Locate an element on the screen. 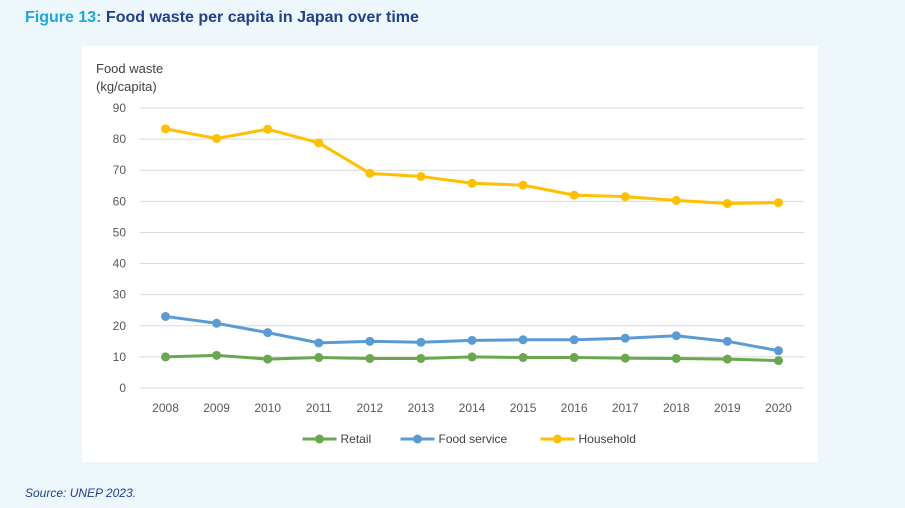 The image size is (905, 508). x-tick-label: 2012 is located at coordinates (369, 408).